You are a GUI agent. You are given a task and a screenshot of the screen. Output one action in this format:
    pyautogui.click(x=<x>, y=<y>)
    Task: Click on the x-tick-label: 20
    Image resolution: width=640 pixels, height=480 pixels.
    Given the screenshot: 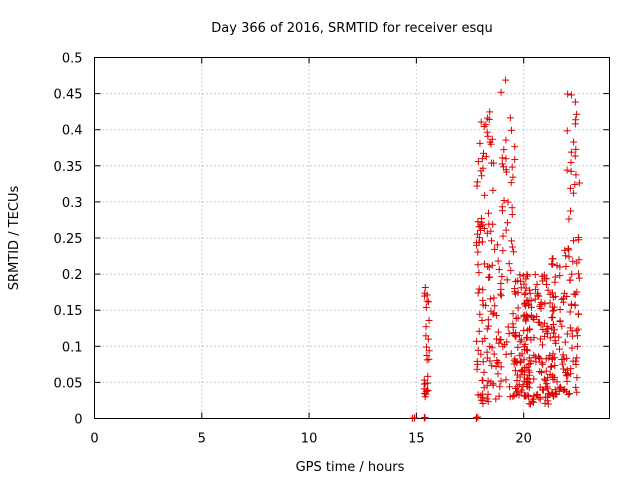 What is the action you would take?
    pyautogui.click(x=523, y=439)
    